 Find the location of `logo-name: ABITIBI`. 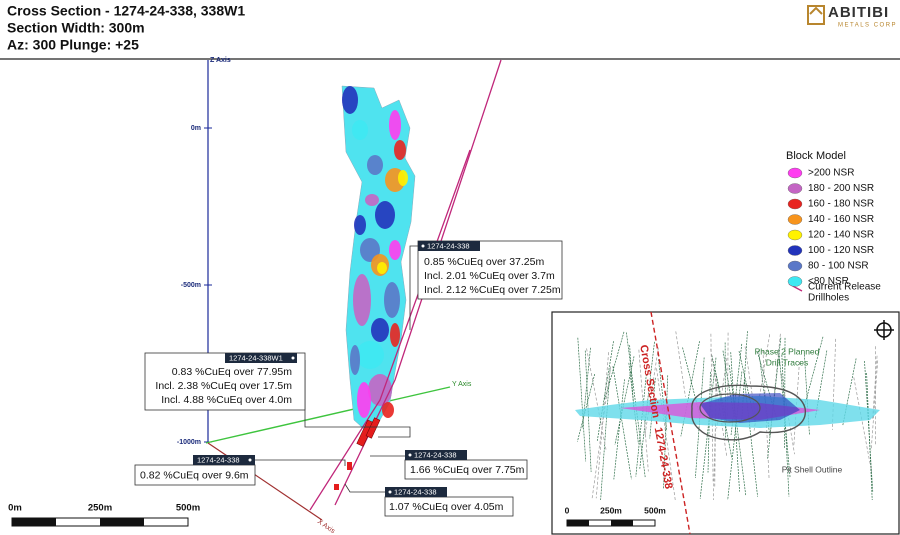

logo-name: ABITIBI is located at coordinates (858, 12).